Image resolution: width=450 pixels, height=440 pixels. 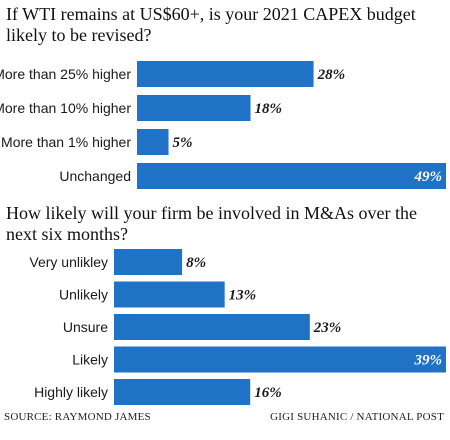 What do you see at coordinates (327, 328) in the screenshot?
I see `value-label: 23%` at bounding box center [327, 328].